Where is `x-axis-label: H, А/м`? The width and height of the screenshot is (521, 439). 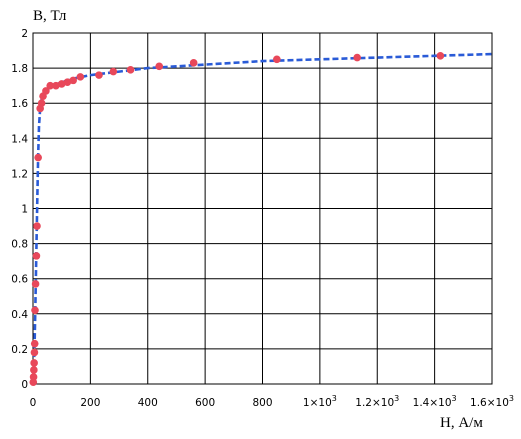 x-axis-label: H, А/м is located at coordinates (461, 423).